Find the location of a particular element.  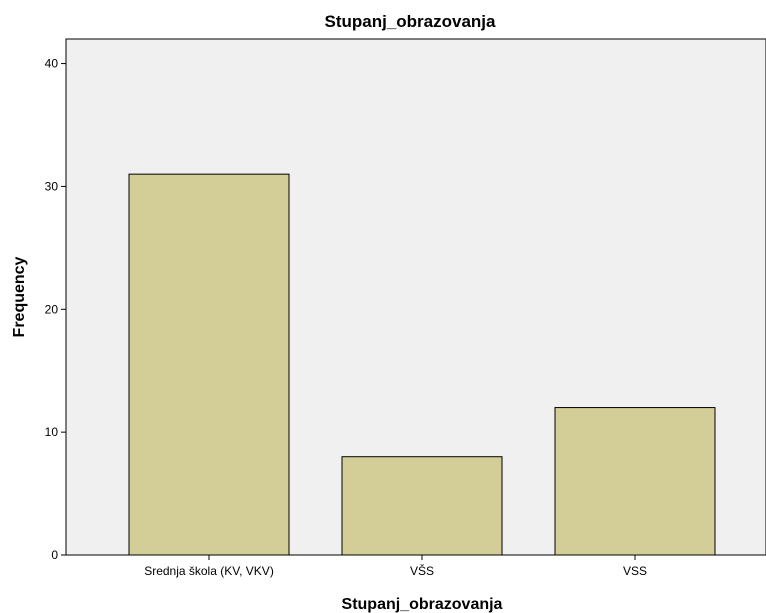

x-tick-label: Srednja škola (KV, VKV) is located at coordinates (209, 571).